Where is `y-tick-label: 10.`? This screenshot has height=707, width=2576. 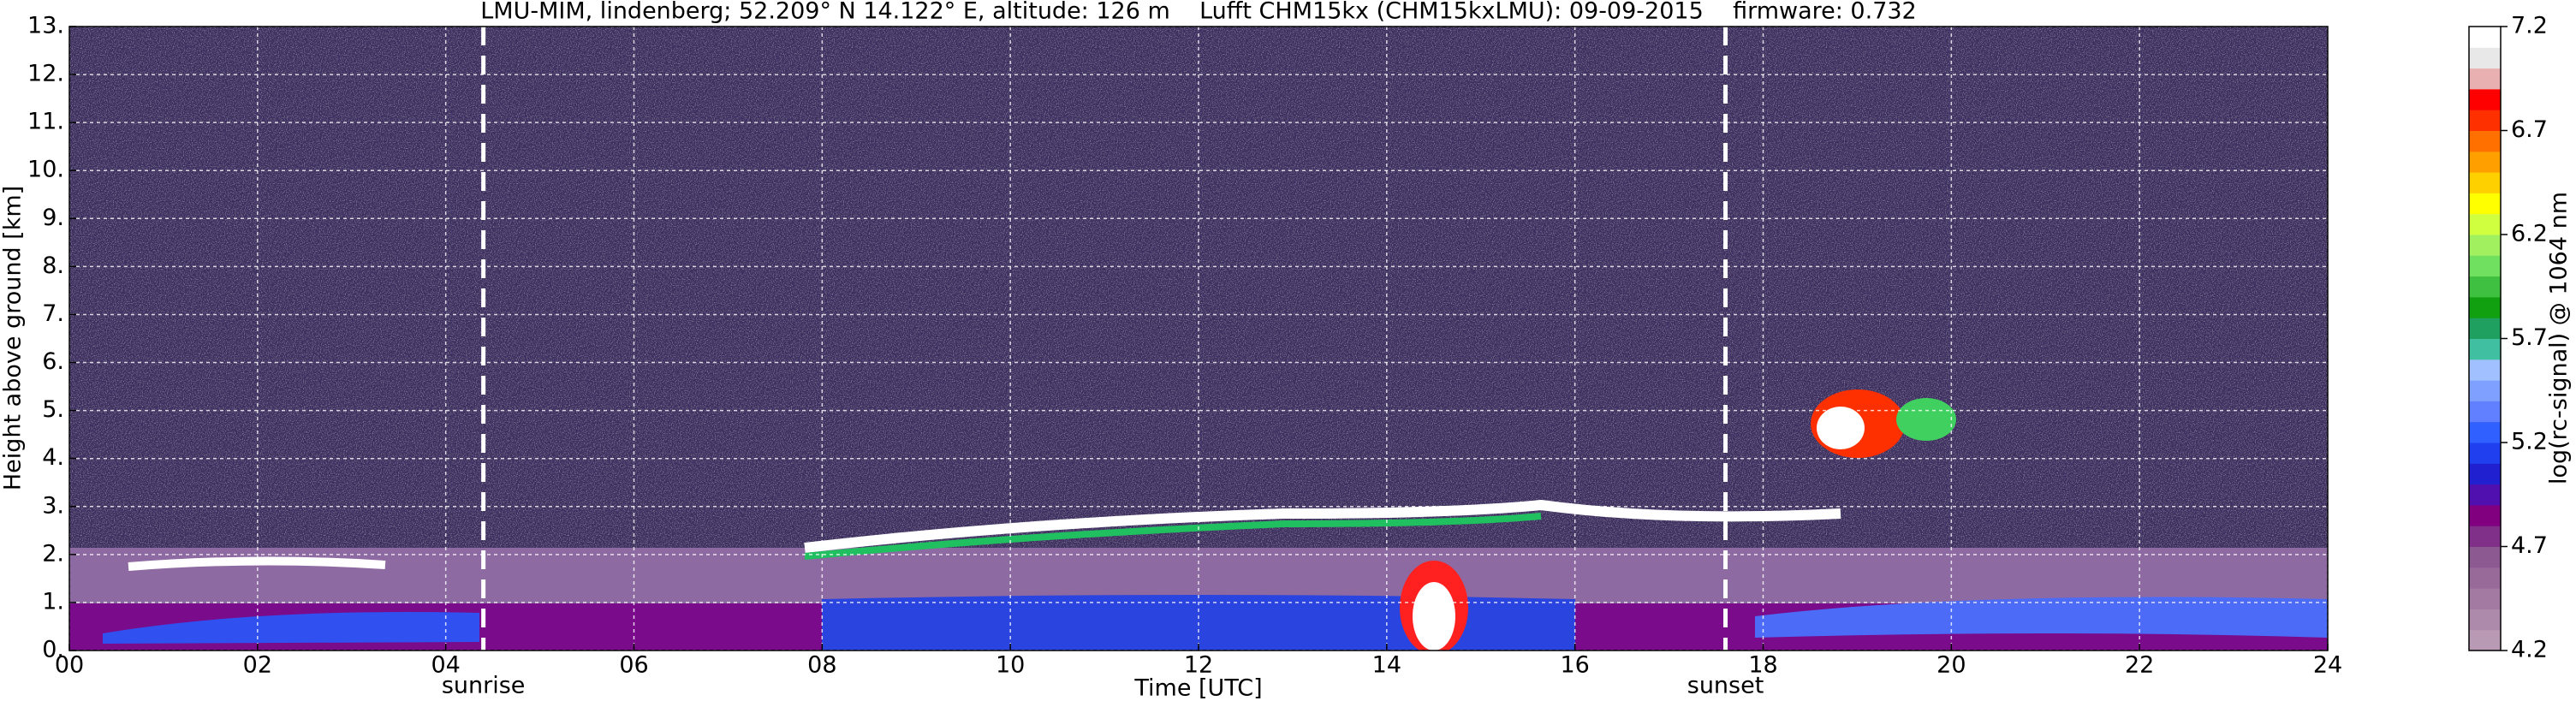 y-tick-label: 10. is located at coordinates (45, 170).